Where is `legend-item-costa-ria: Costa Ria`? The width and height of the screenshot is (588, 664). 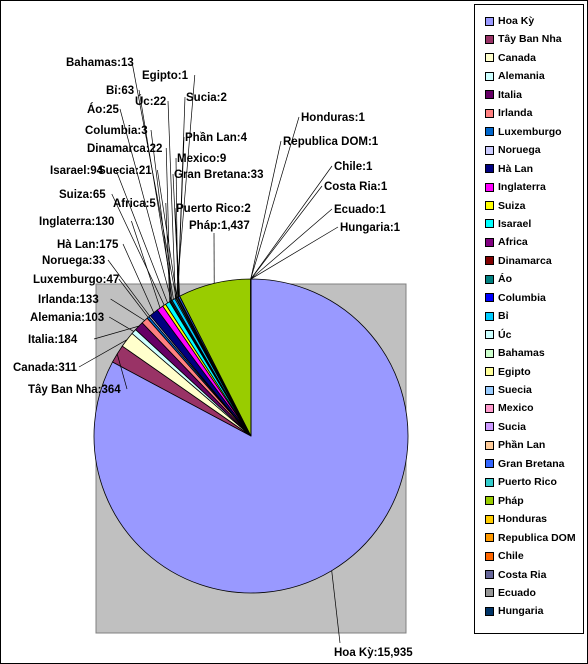 legend-item-costa-ria: Costa Ria is located at coordinates (515, 575).